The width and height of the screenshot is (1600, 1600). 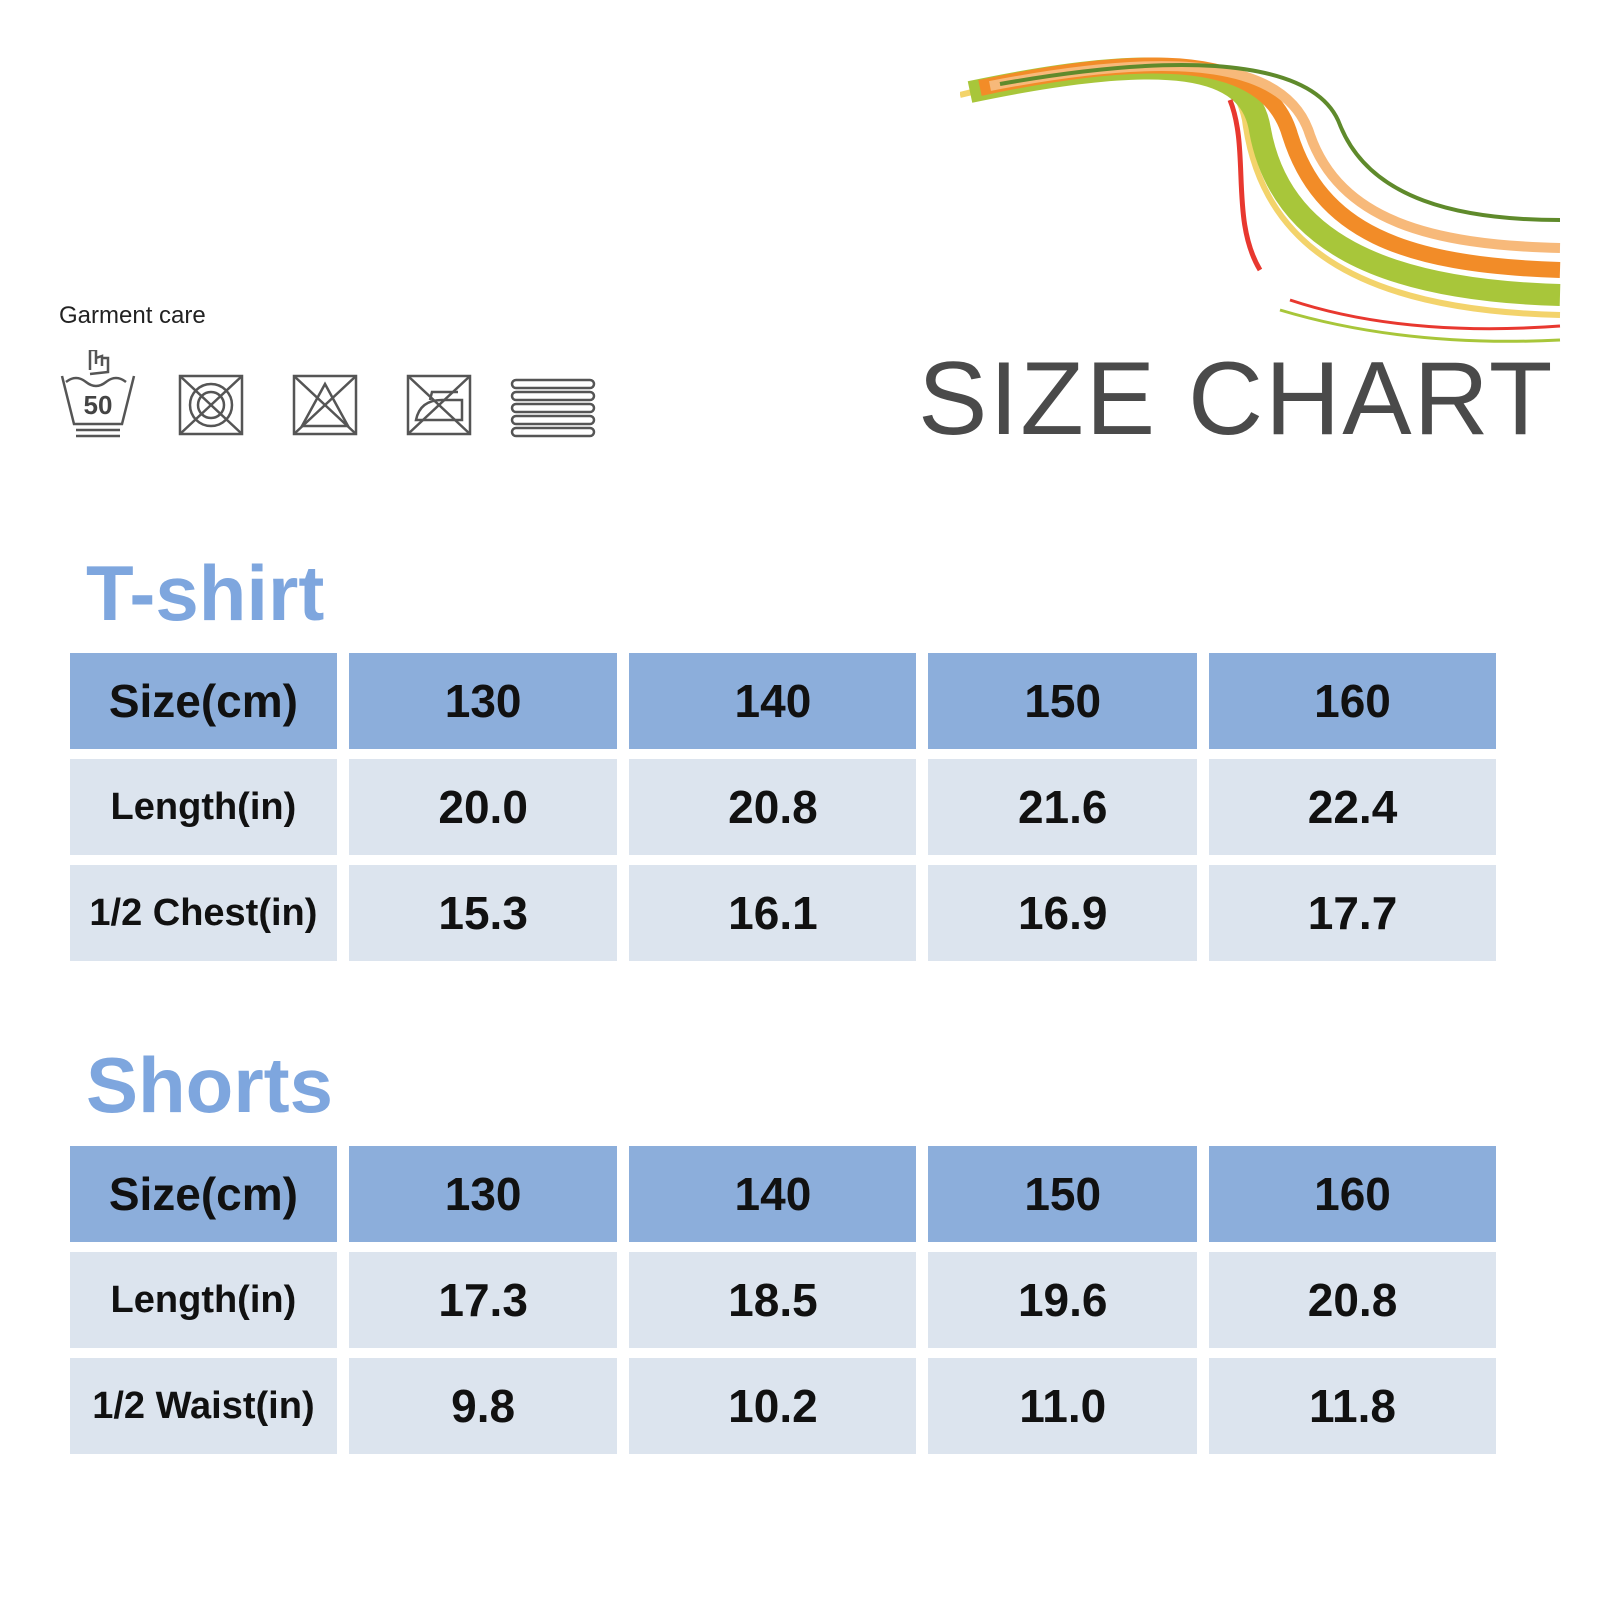 What do you see at coordinates (483, 1406) in the screenshot?
I see `table-cell: 9.8` at bounding box center [483, 1406].